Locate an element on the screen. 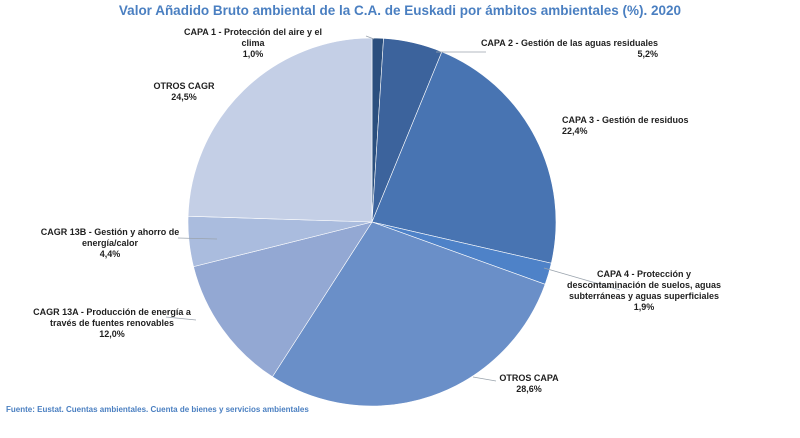  slice-cagr13a is located at coordinates (283, 299).